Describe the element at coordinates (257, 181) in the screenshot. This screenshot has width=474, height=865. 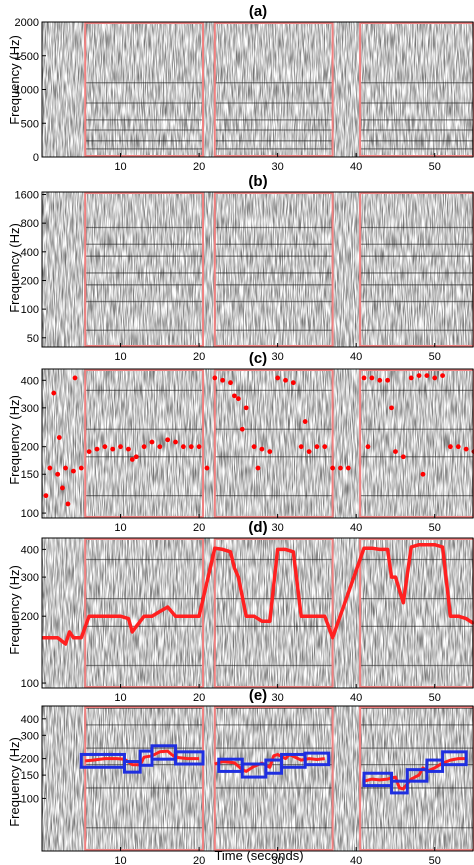
I see `panel-title: (b)` at that location.